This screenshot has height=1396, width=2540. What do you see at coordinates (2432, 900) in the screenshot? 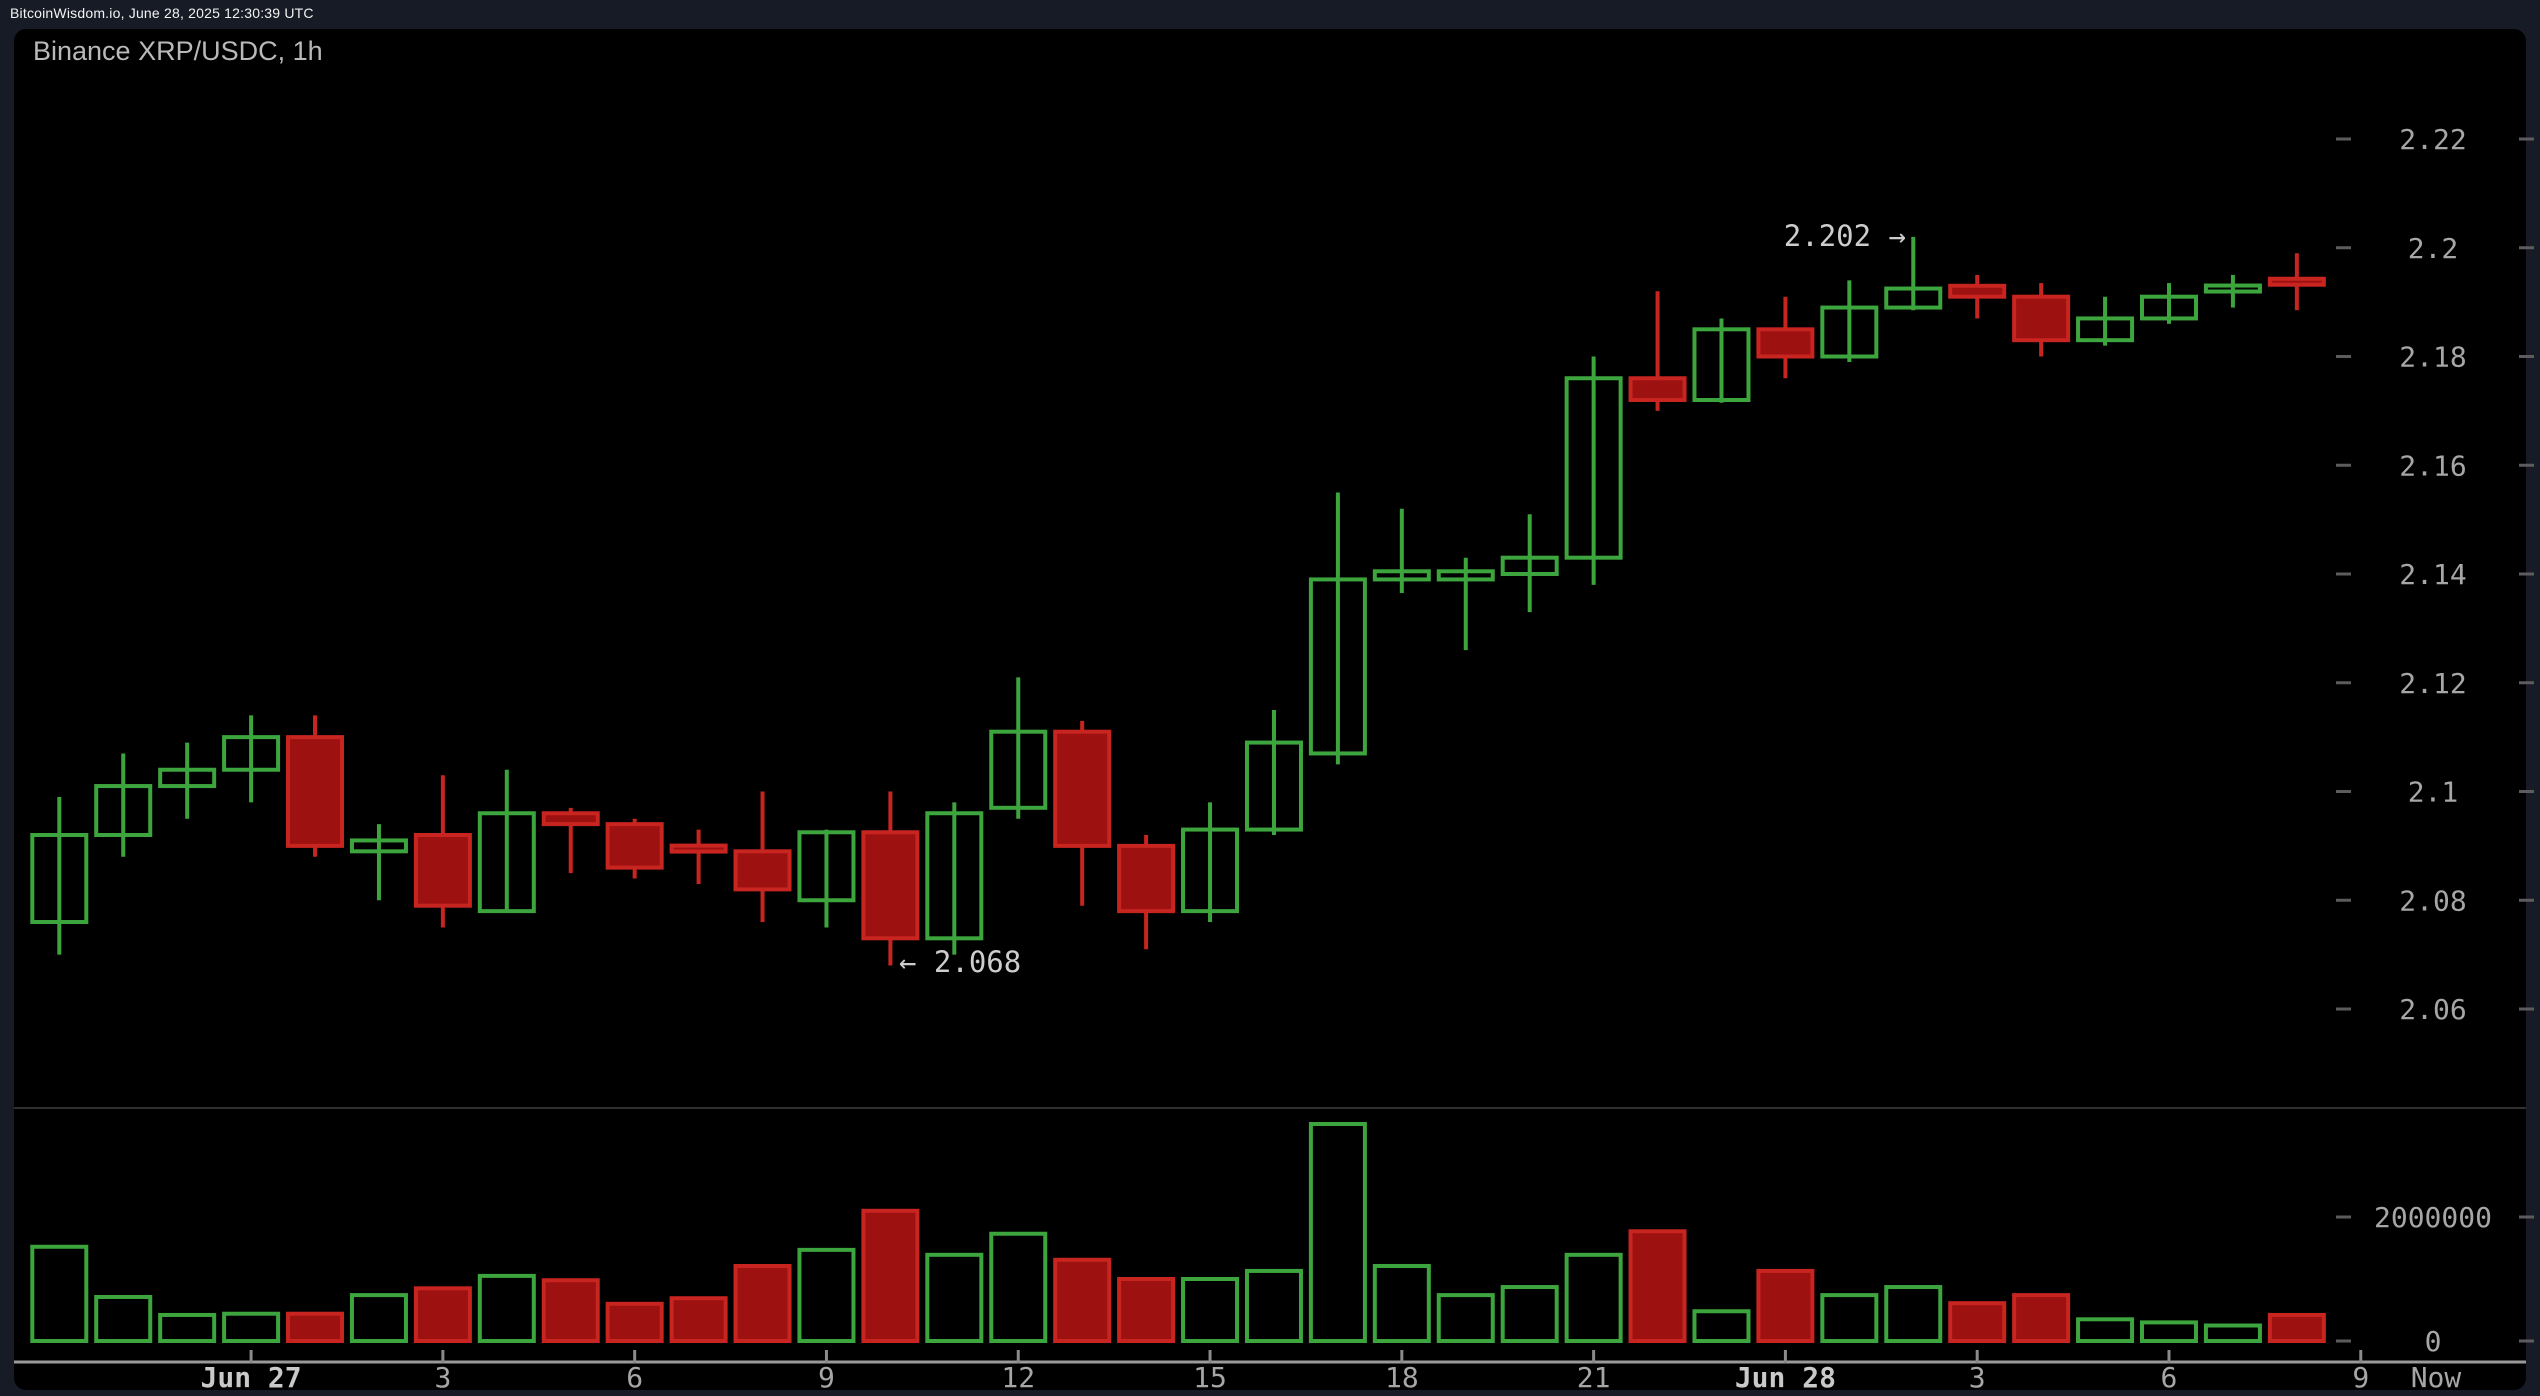
I see `price-axis-label: 2.08` at bounding box center [2432, 900].